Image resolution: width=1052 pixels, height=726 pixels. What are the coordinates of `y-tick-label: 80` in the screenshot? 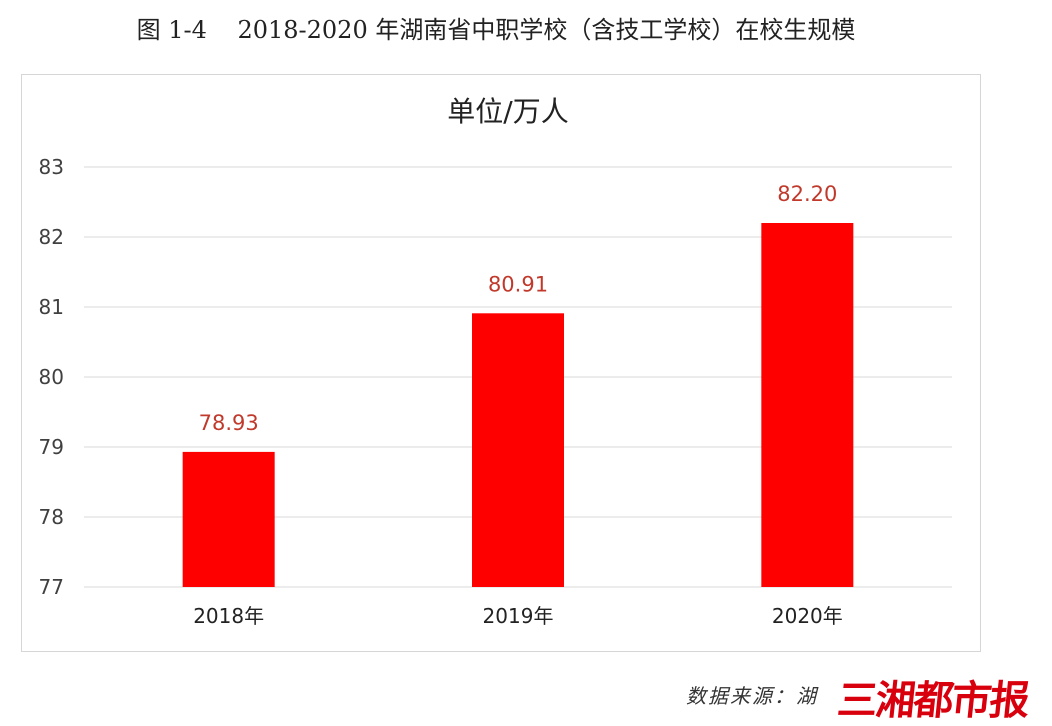 It's located at (51, 377).